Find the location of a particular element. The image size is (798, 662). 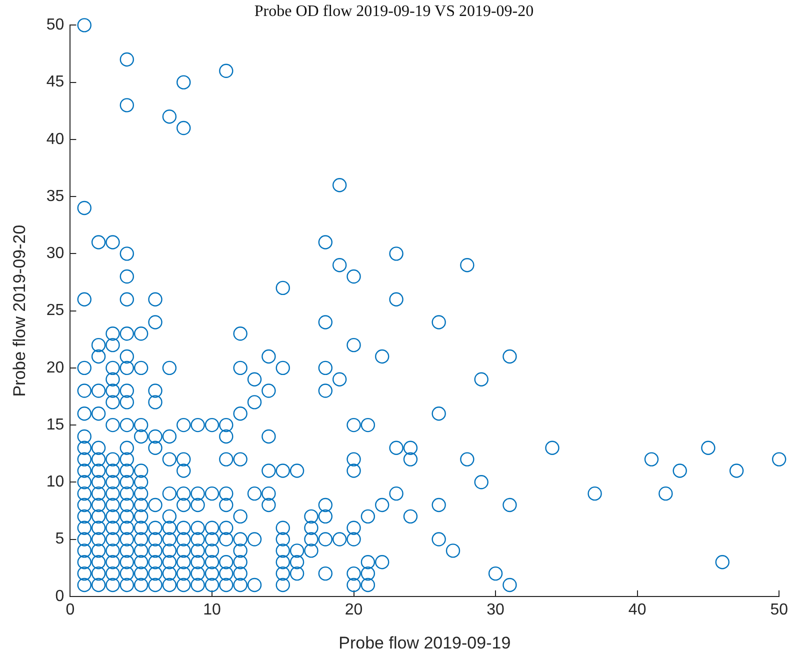

x-tick-label: 30 is located at coordinates (495, 609).